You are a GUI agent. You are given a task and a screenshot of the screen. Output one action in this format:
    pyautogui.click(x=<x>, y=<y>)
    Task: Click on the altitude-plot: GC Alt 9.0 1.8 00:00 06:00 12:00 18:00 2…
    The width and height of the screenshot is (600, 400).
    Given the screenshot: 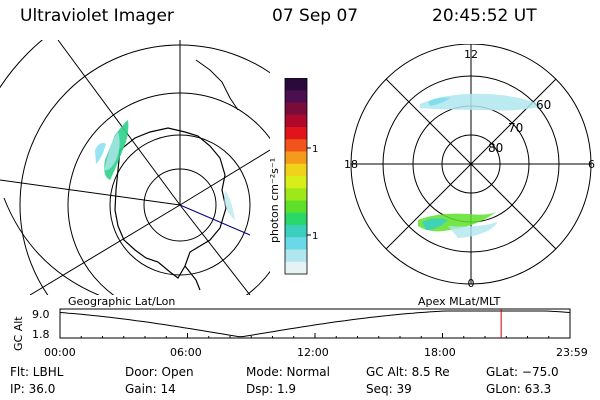 What is the action you would take?
    pyautogui.click(x=300, y=333)
    